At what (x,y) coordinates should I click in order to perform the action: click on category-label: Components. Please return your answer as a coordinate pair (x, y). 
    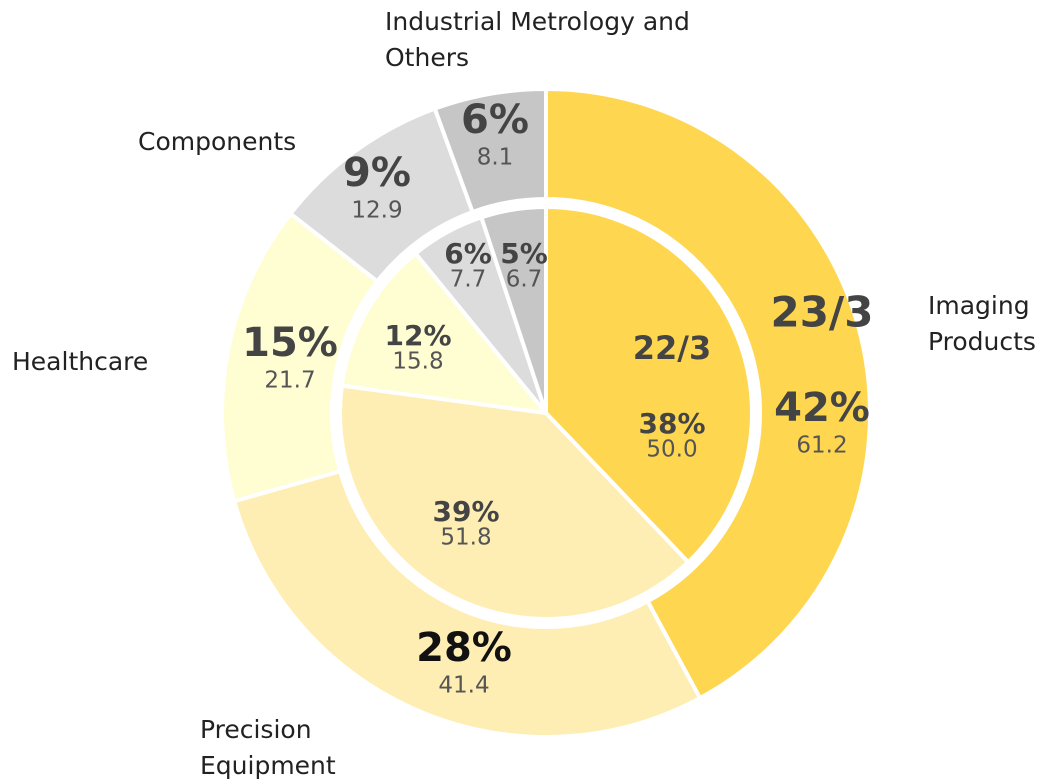
    Looking at the image, I should click on (217, 141).